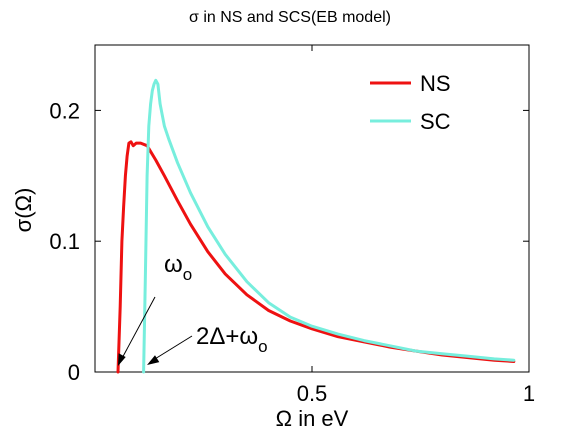  I want to click on annotation-omega-o-arrow, so click(137, 329).